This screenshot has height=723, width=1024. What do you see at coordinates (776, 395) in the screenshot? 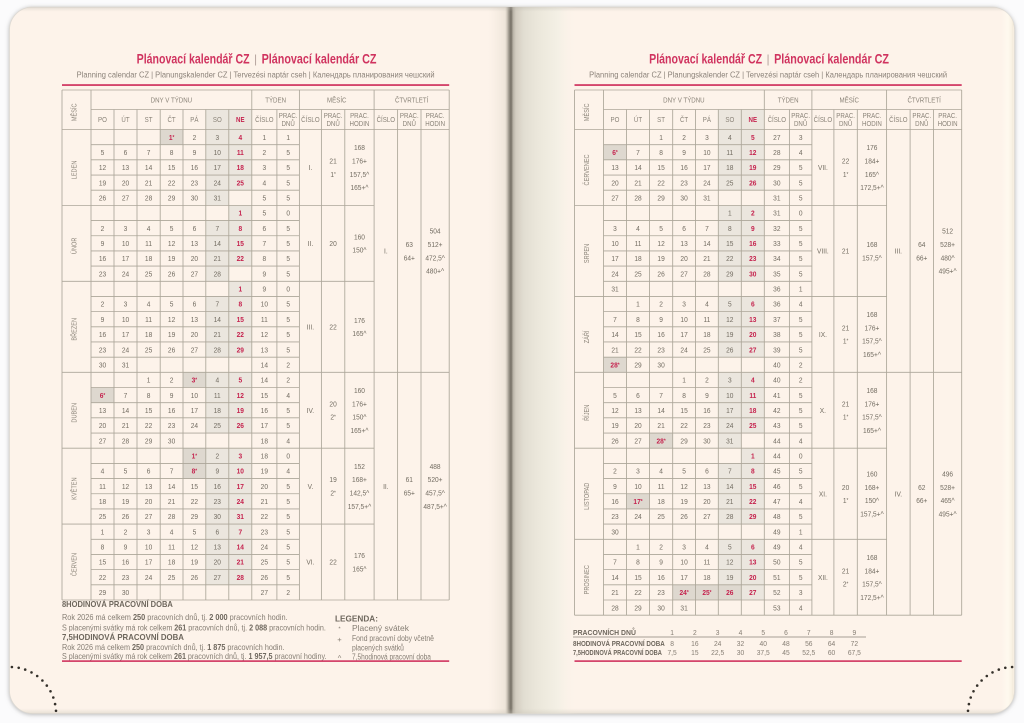
I see `svg-text: 41` at bounding box center [776, 395].